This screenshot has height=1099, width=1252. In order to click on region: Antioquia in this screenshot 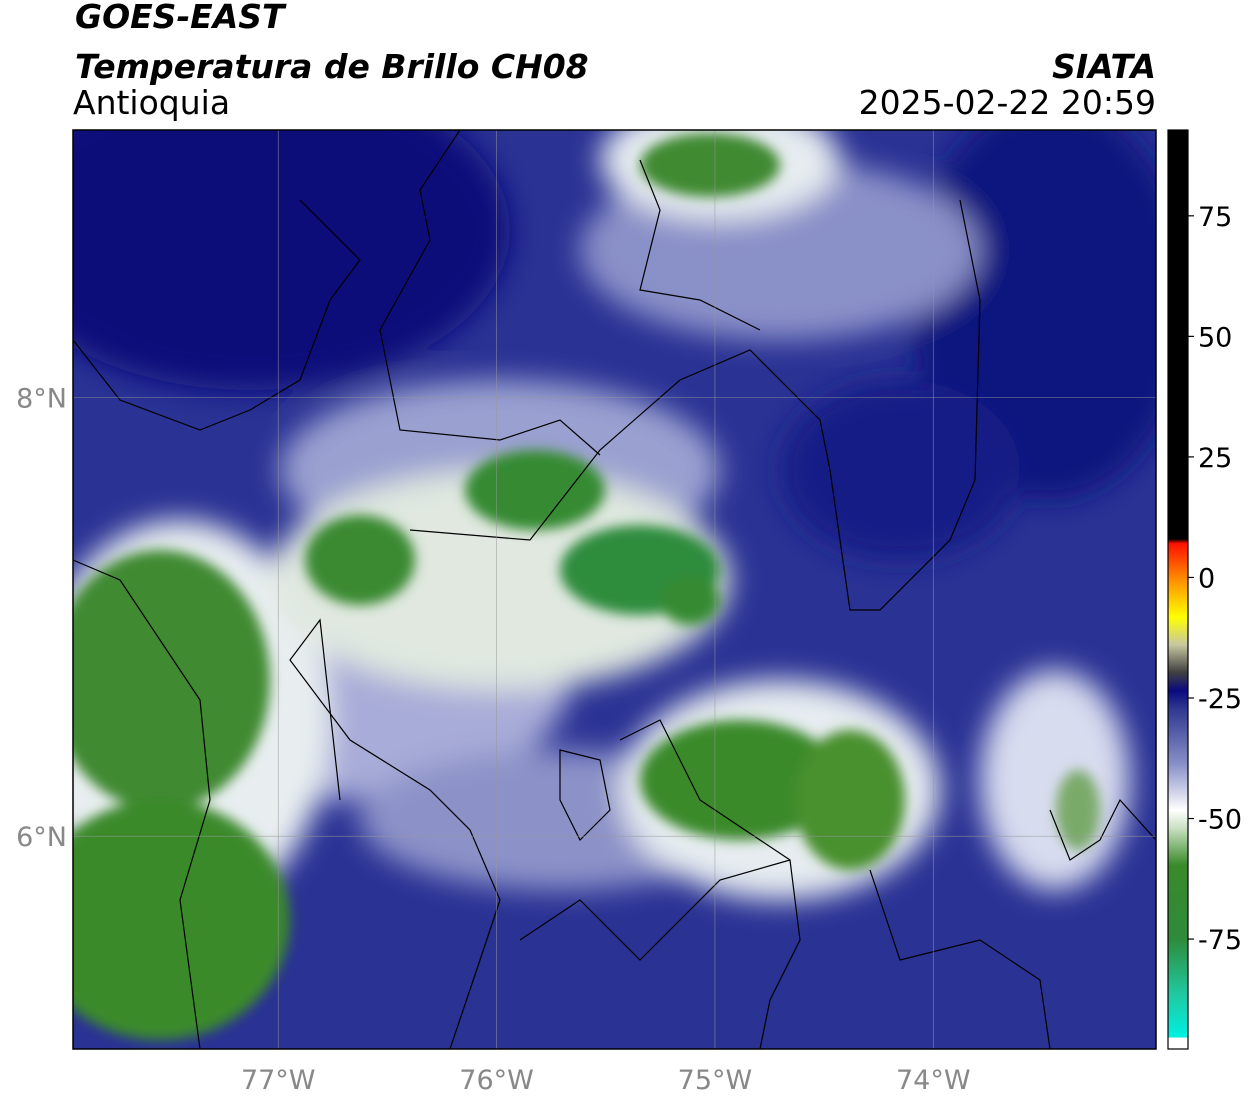, I will do `click(151, 102)`.